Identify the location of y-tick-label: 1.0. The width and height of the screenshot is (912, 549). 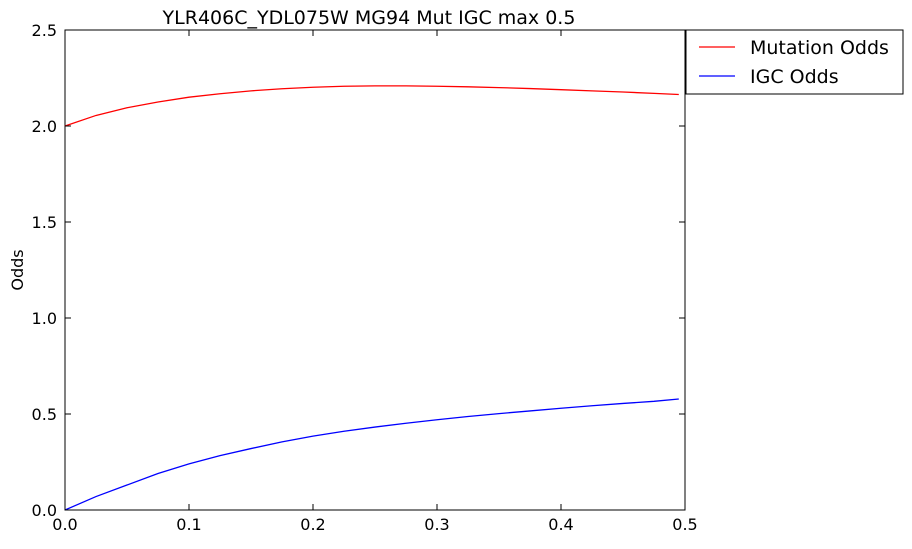
(44, 318).